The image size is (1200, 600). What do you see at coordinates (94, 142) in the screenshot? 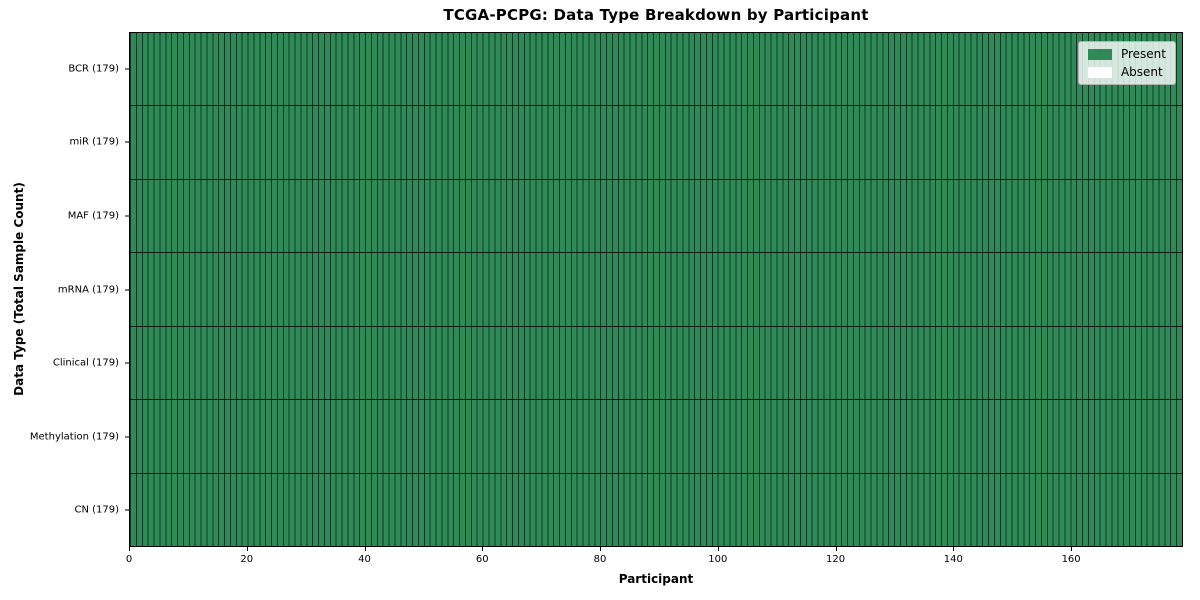
I see `y-tick-label-mir: miR (179)` at bounding box center [94, 142].